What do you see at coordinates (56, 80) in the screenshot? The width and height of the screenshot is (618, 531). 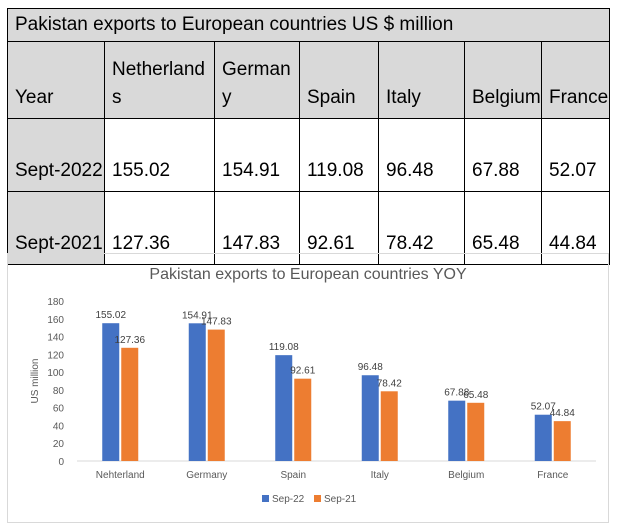 I see `header-year: Year` at bounding box center [56, 80].